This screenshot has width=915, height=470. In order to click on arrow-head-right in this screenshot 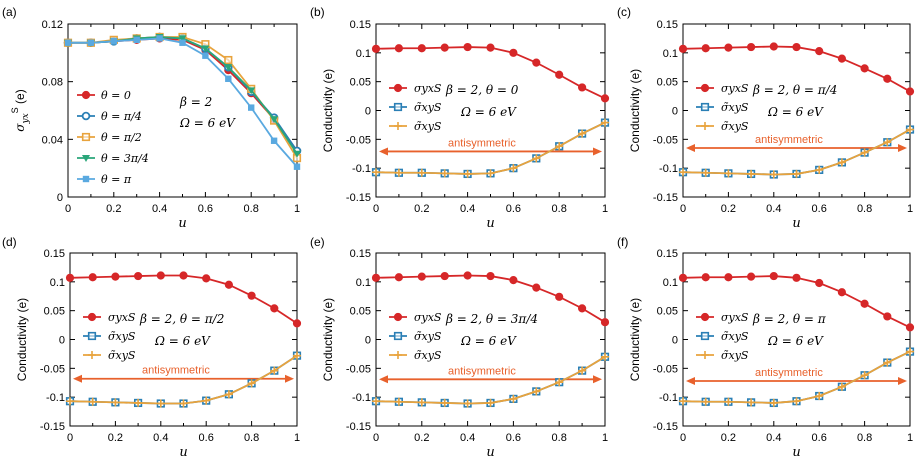, I will do `click(902, 147)`.